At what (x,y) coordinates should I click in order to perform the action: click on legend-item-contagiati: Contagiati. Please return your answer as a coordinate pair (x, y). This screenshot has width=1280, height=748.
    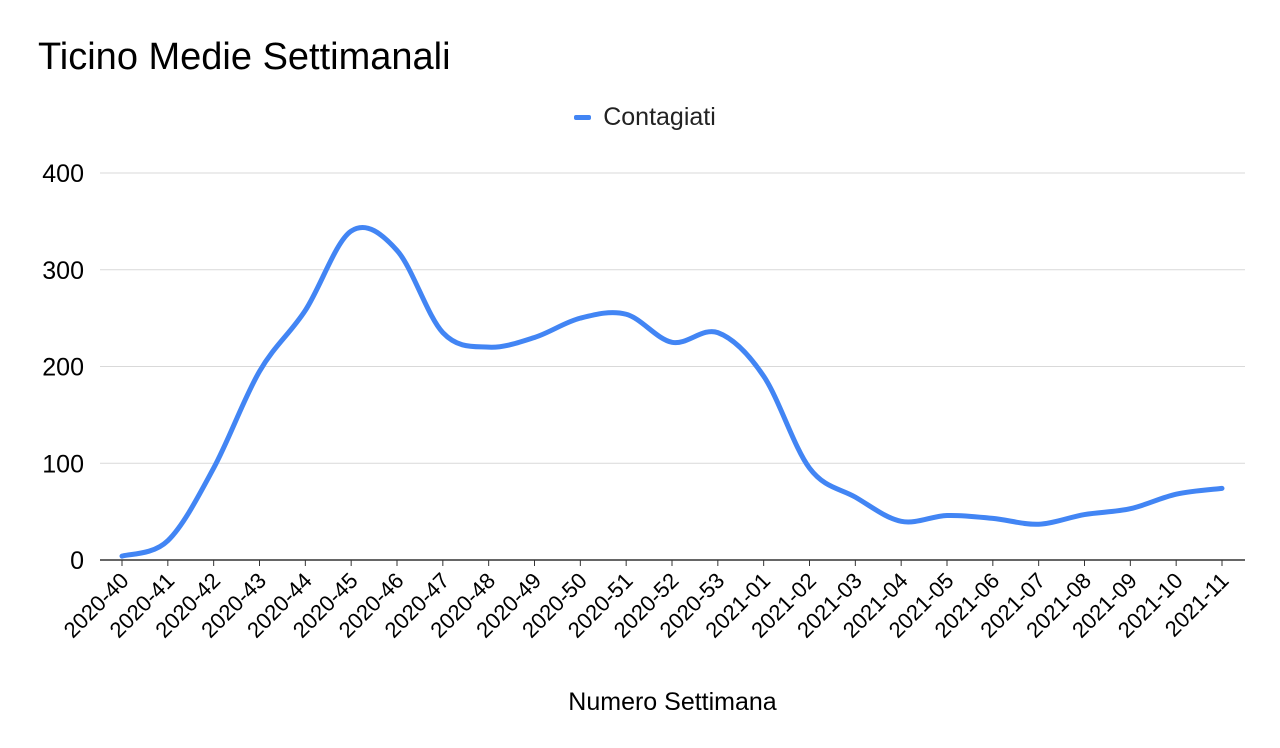
    Looking at the image, I should click on (645, 117).